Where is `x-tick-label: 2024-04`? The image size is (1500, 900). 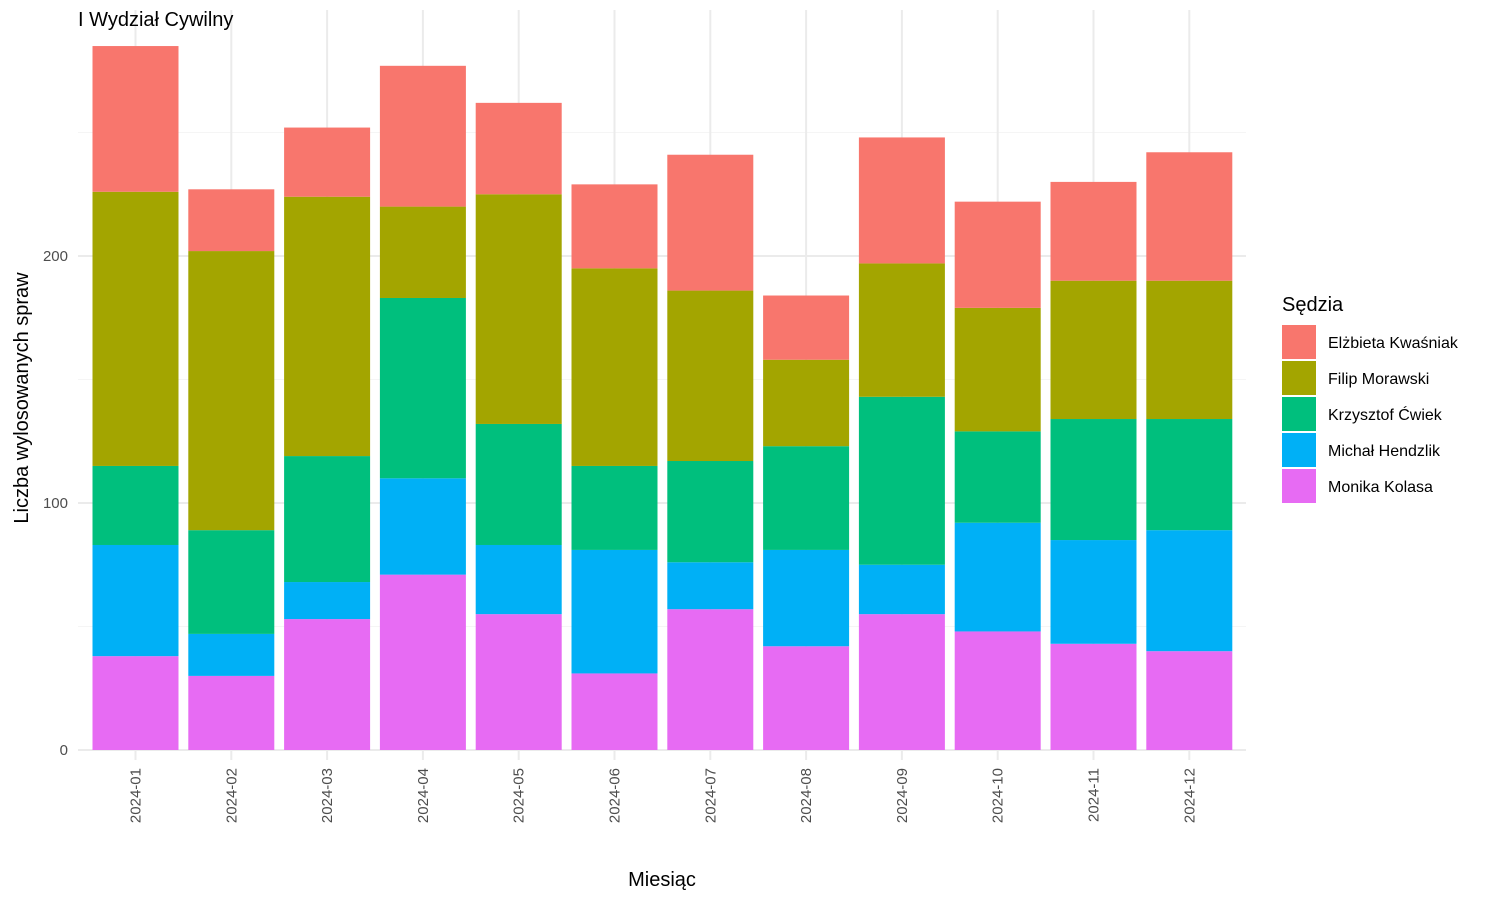
x-tick-label: 2024-04 is located at coordinates (423, 795).